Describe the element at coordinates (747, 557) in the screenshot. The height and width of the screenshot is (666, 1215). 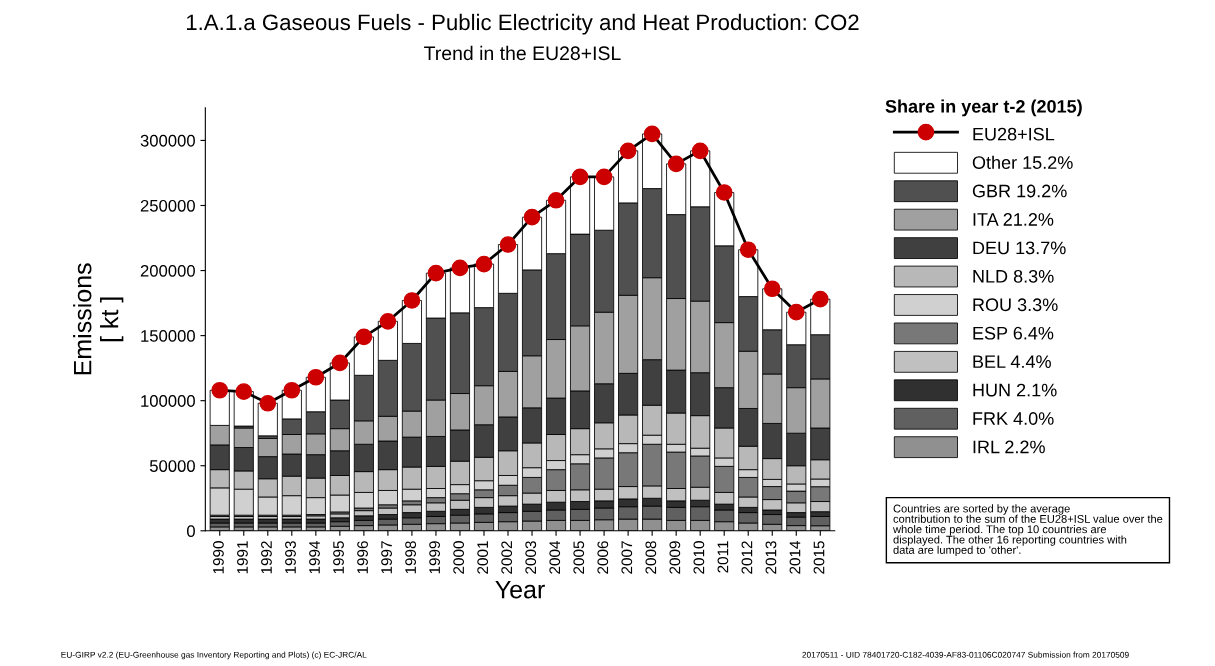
I see `x-tick-label: 2012` at that location.